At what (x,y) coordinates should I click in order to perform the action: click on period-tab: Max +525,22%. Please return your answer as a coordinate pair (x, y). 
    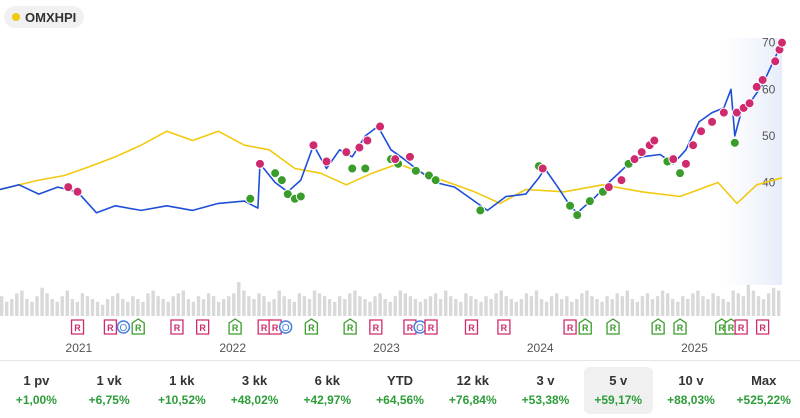
    Looking at the image, I should click on (763, 390).